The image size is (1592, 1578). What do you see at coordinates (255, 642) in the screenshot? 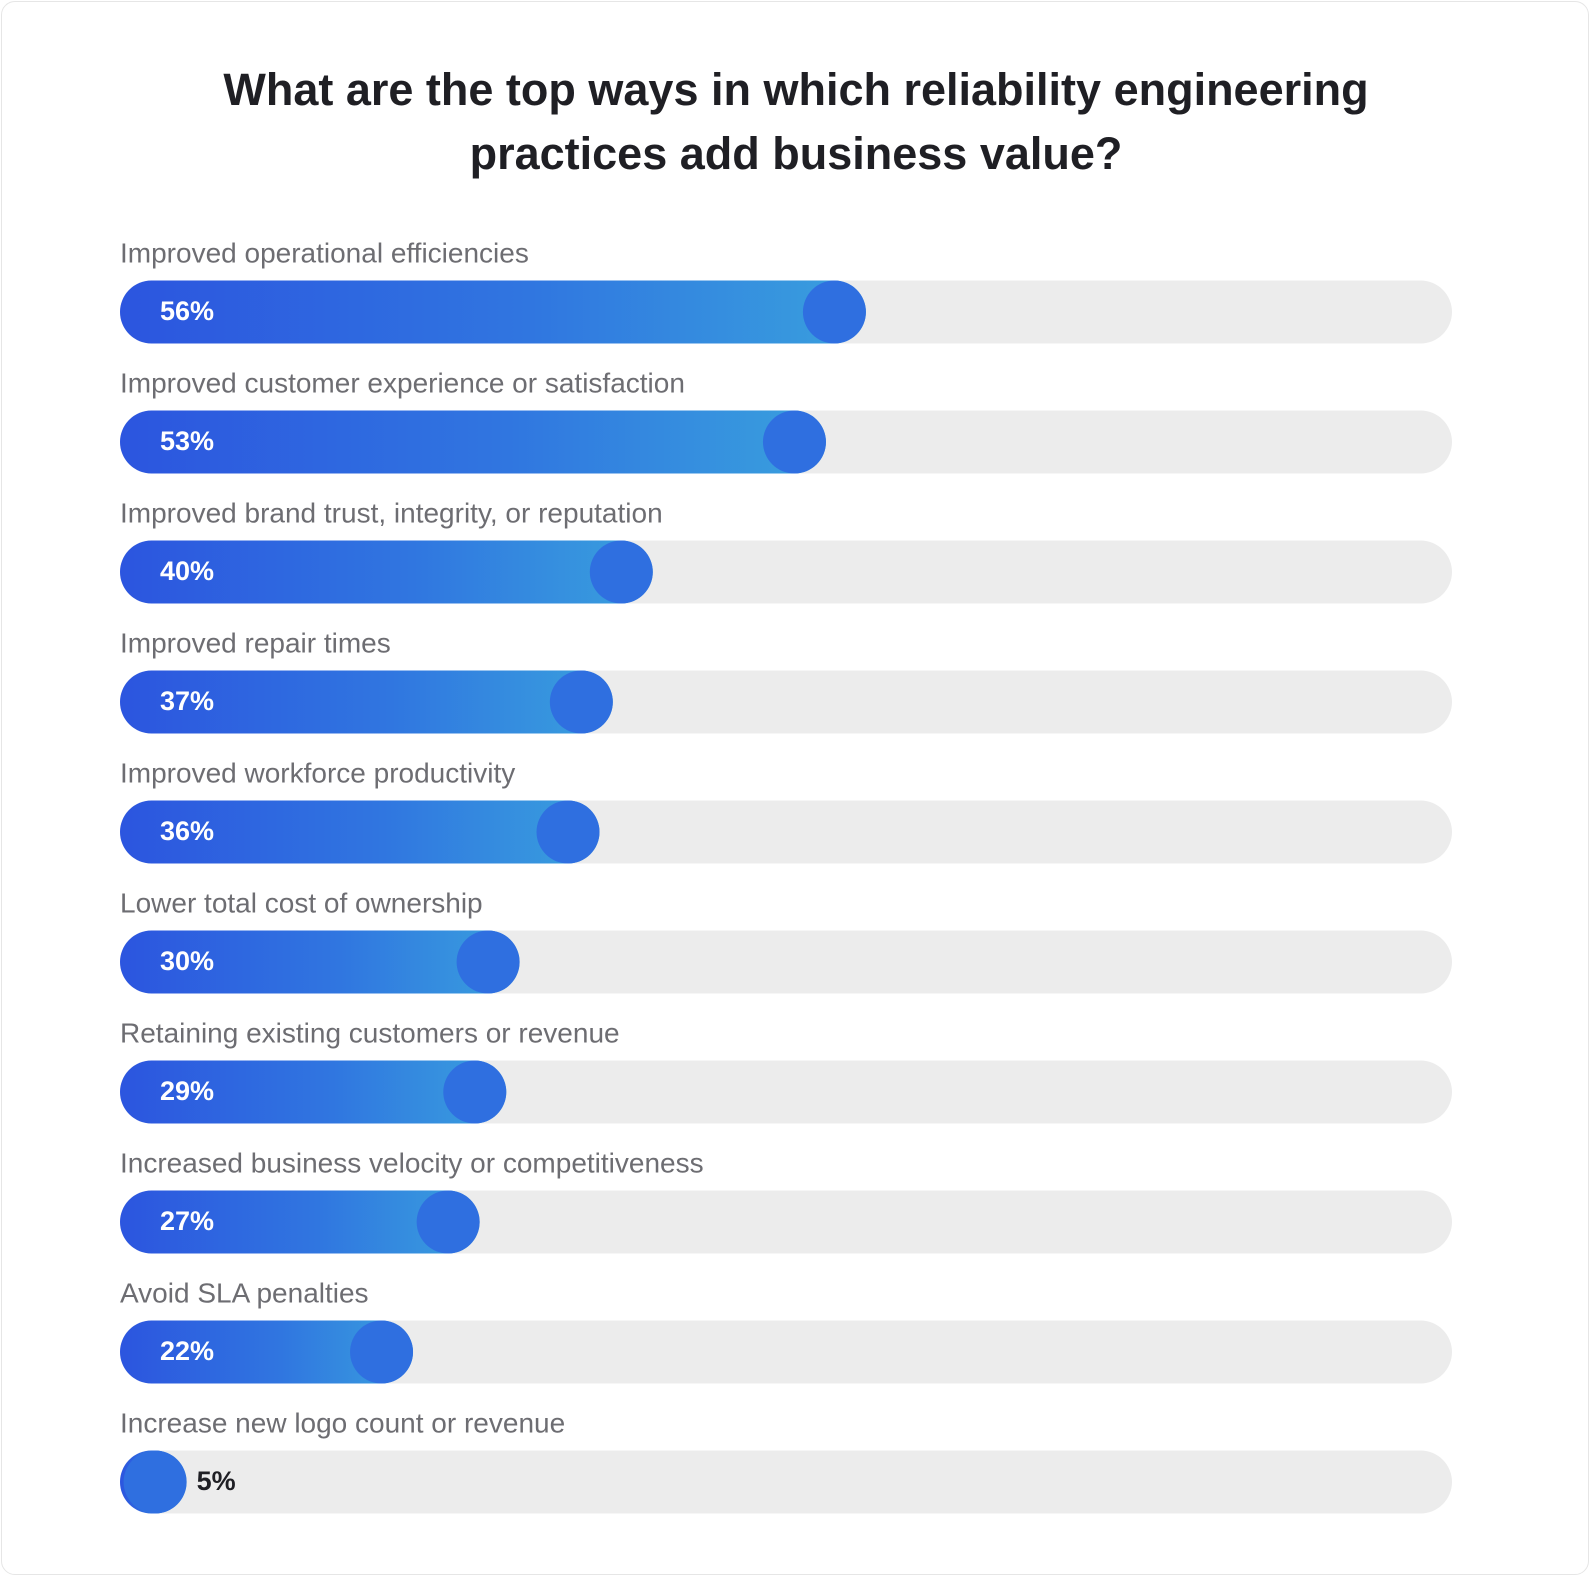
I see `category-label: Improved repair times` at bounding box center [255, 642].